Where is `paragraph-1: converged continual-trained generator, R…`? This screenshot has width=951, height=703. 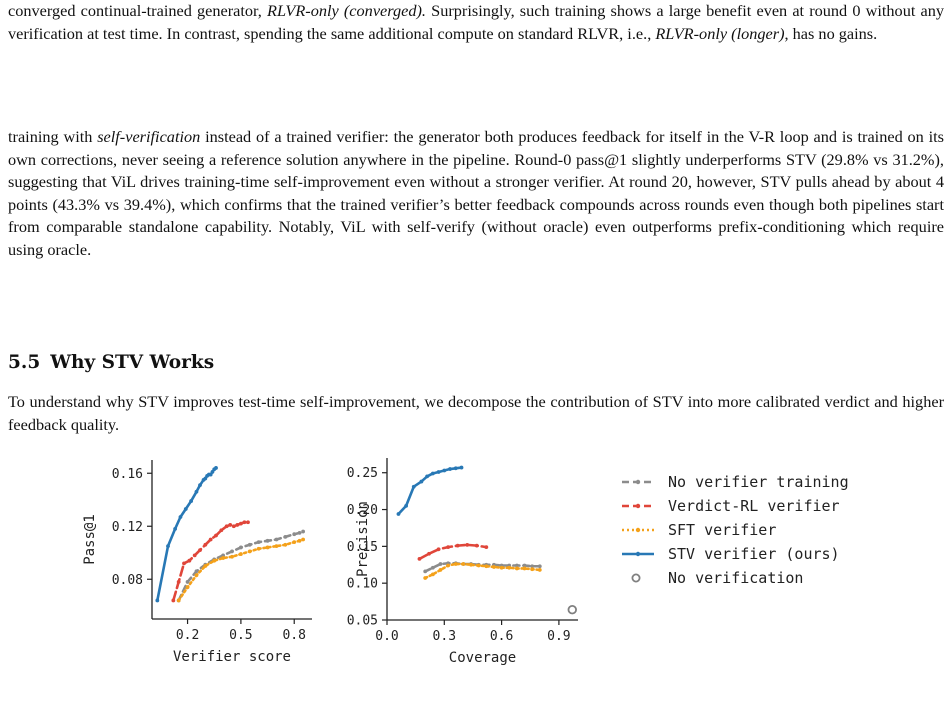
paragraph-1: converged continual-trained generator, R… is located at coordinates (476, 22).